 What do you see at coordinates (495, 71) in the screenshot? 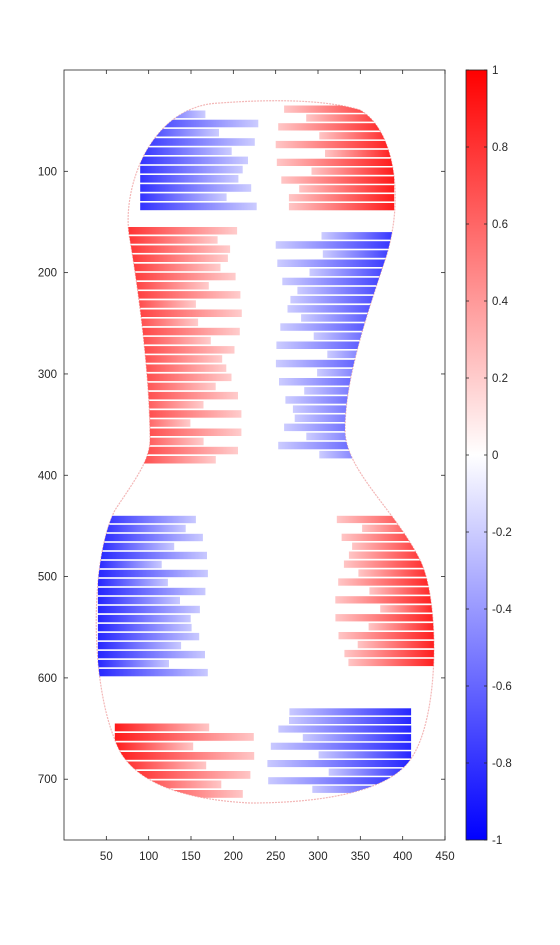
I see `colorbar-tick-label: 1` at bounding box center [495, 71].